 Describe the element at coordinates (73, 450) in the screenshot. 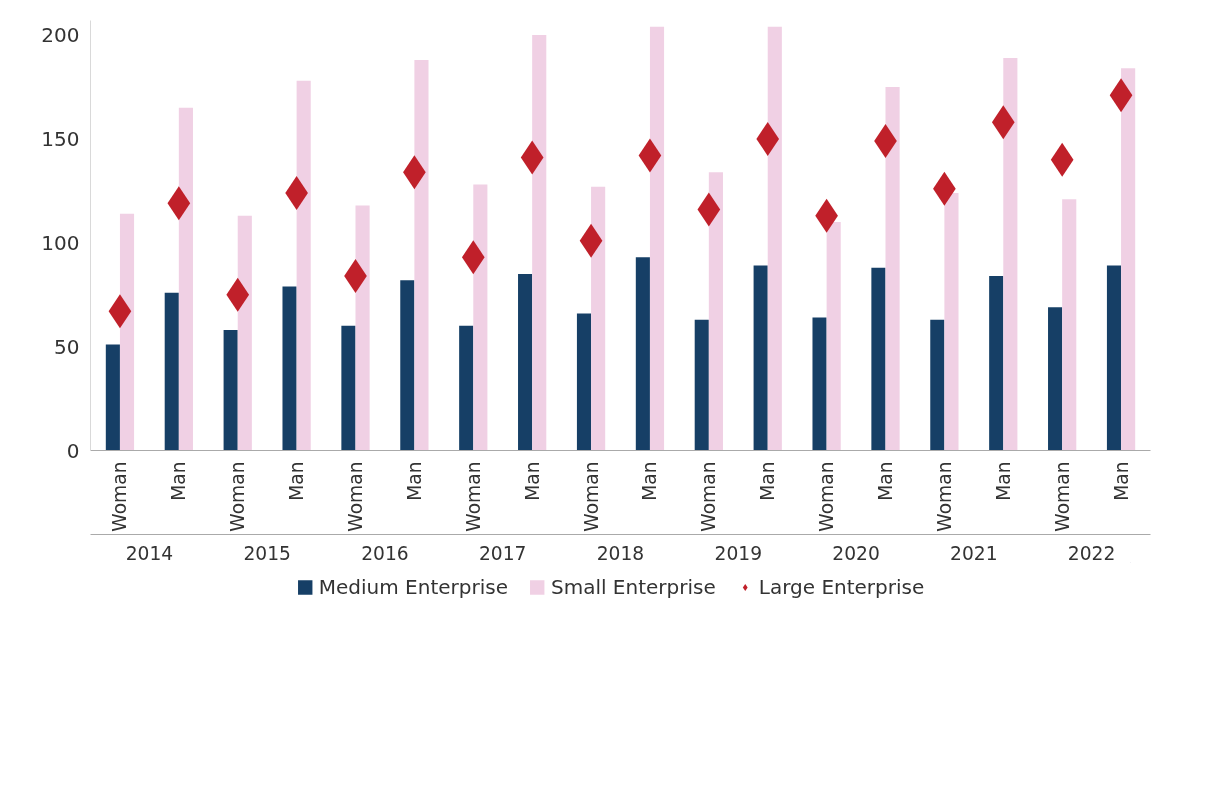

I see `y-tick-label: 0` at that location.